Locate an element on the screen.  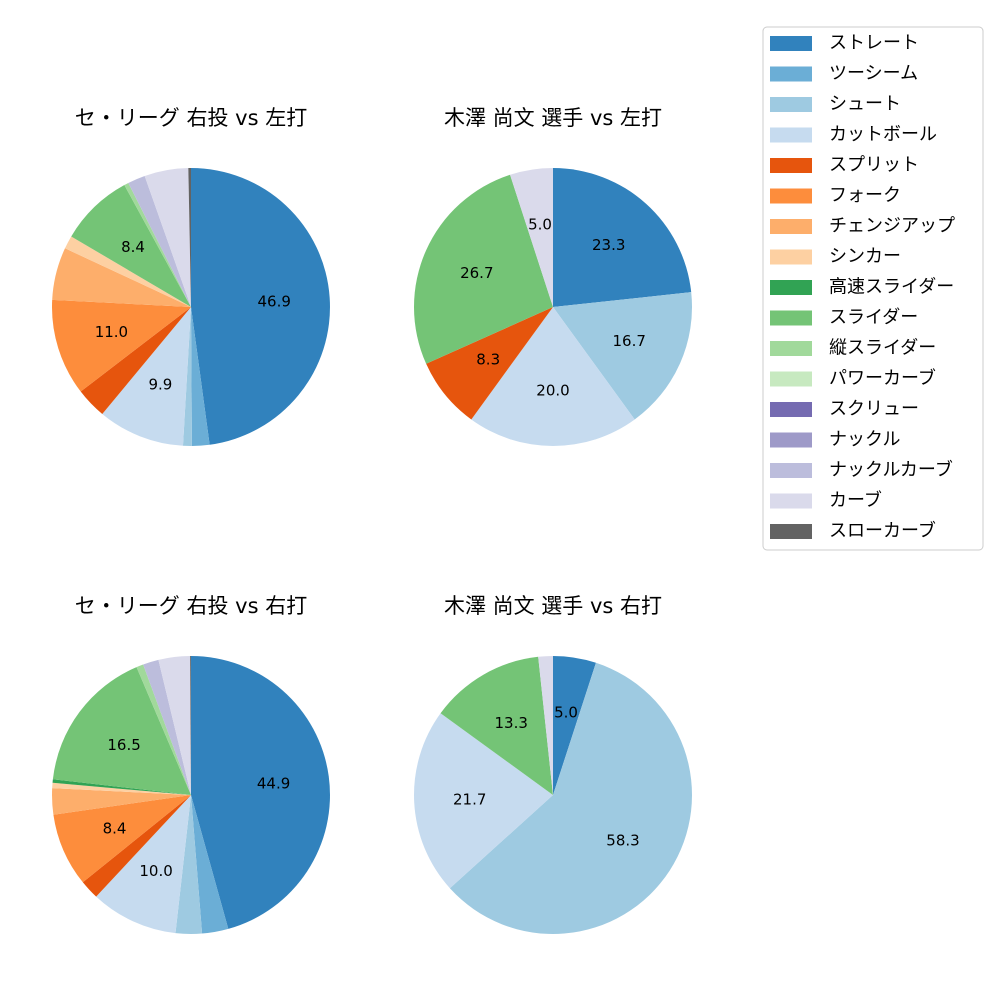
slice-value-label: 46.9 is located at coordinates (273, 301).